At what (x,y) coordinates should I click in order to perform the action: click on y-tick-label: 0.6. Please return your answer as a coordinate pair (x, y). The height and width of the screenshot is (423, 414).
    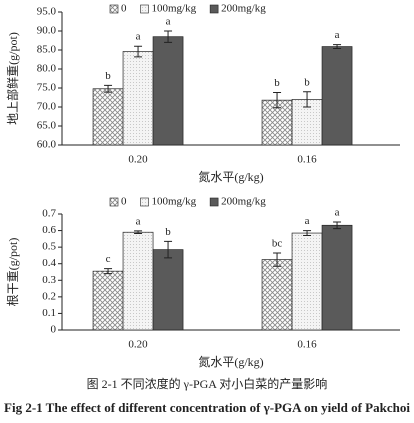
    Looking at the image, I should click on (49, 230).